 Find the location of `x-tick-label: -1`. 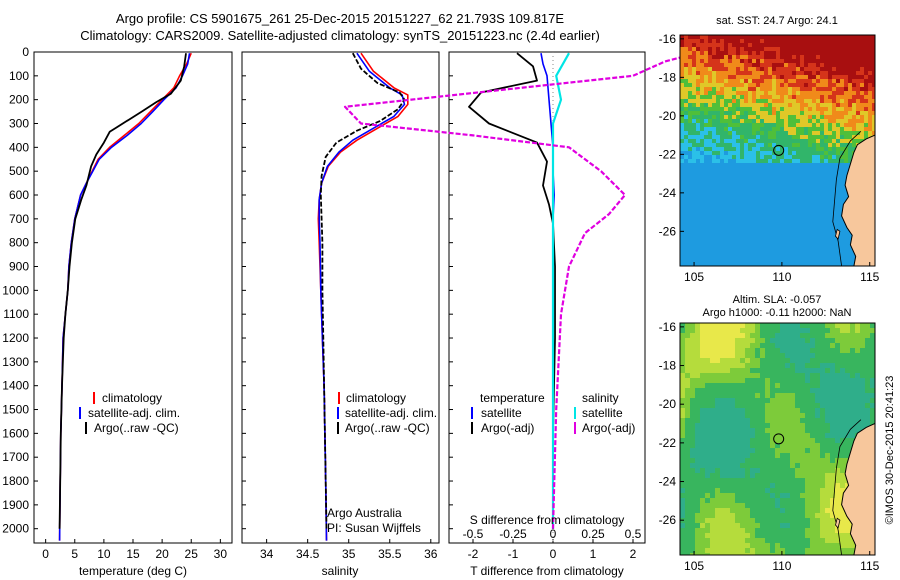

x-tick-label: -1 is located at coordinates (513, 554).